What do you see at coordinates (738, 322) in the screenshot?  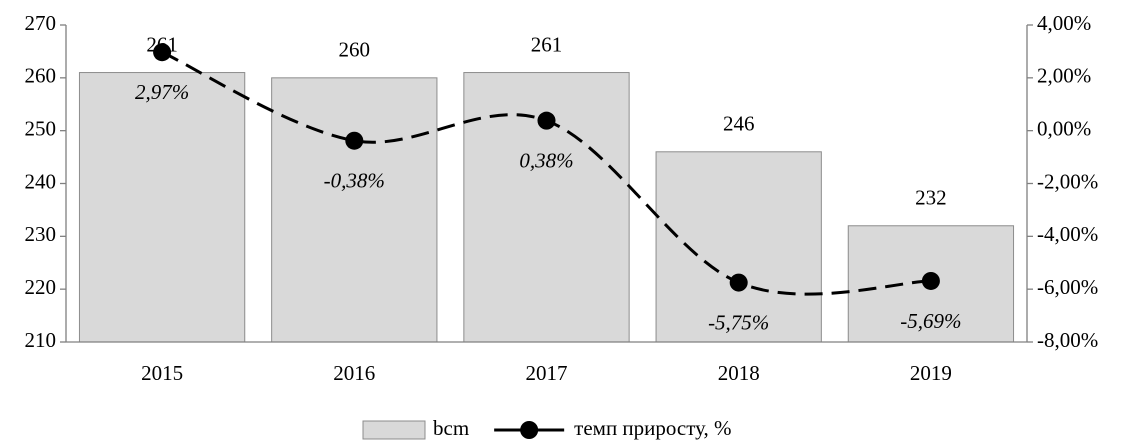 I see `line-value-label: -5,75%` at bounding box center [738, 322].